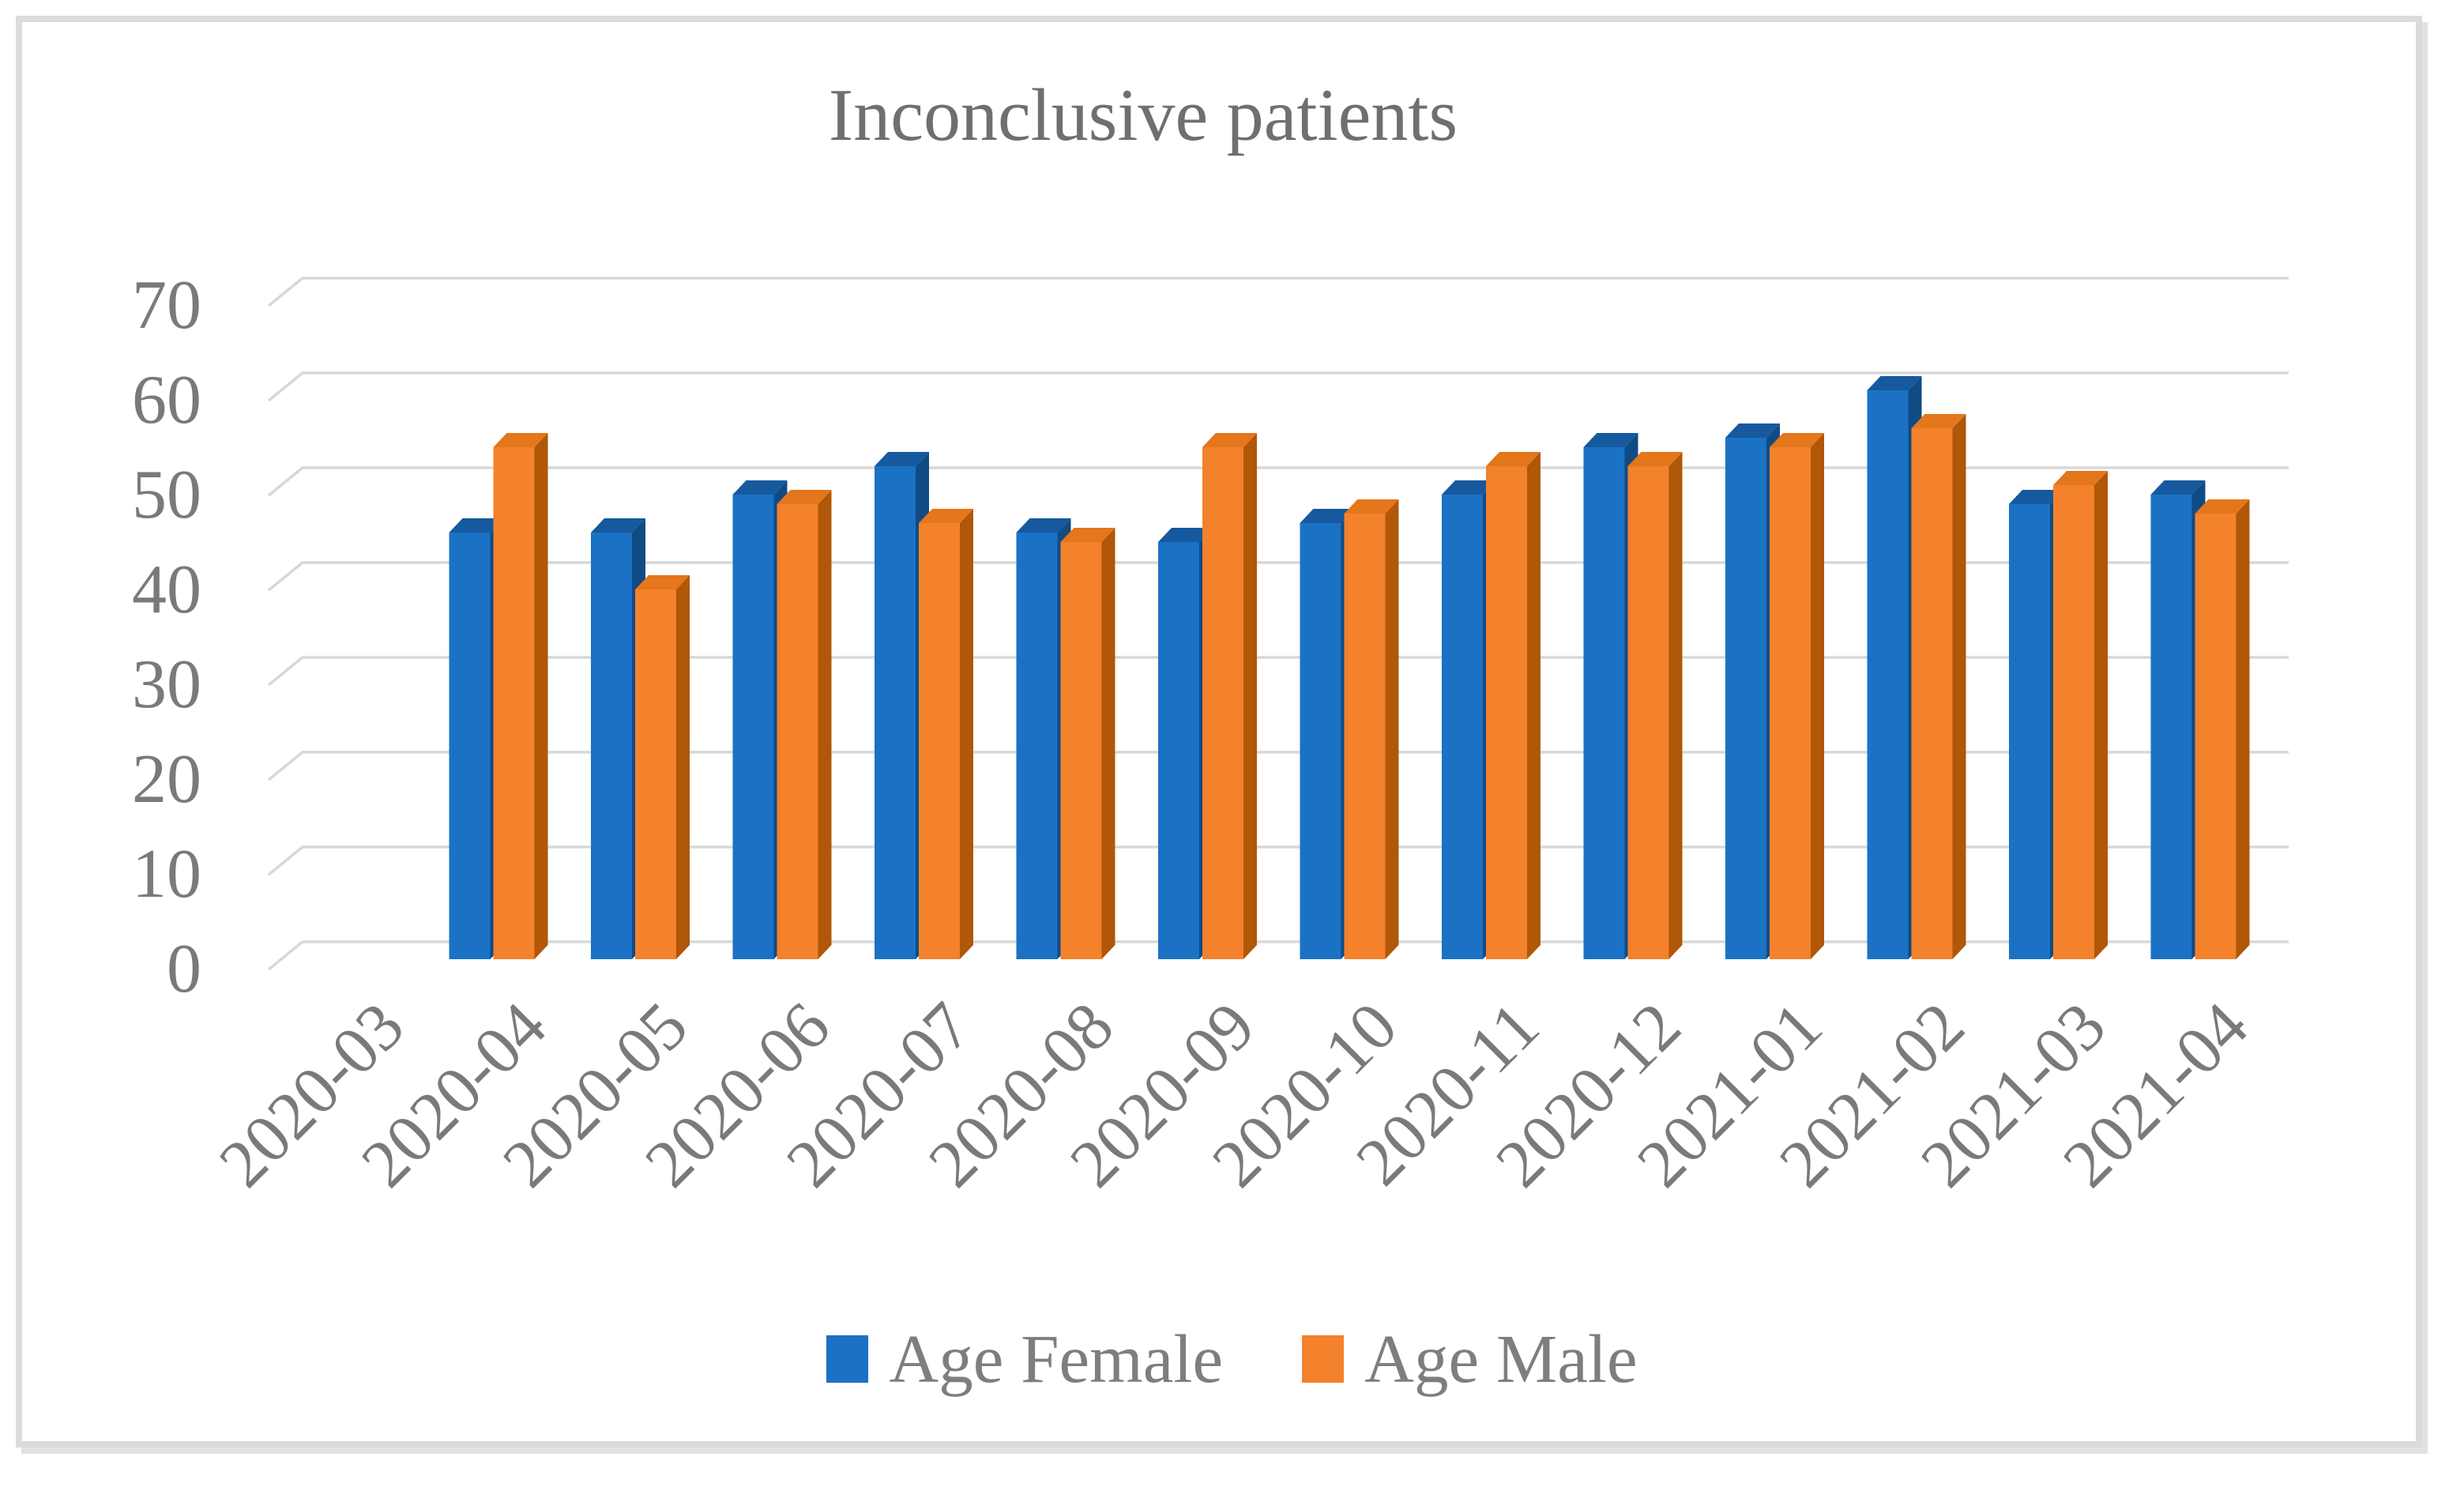 This screenshot has height=1487, width=2464. Describe the element at coordinates (1143, 115) in the screenshot. I see `chart-title: Inconclusive patients` at that location.